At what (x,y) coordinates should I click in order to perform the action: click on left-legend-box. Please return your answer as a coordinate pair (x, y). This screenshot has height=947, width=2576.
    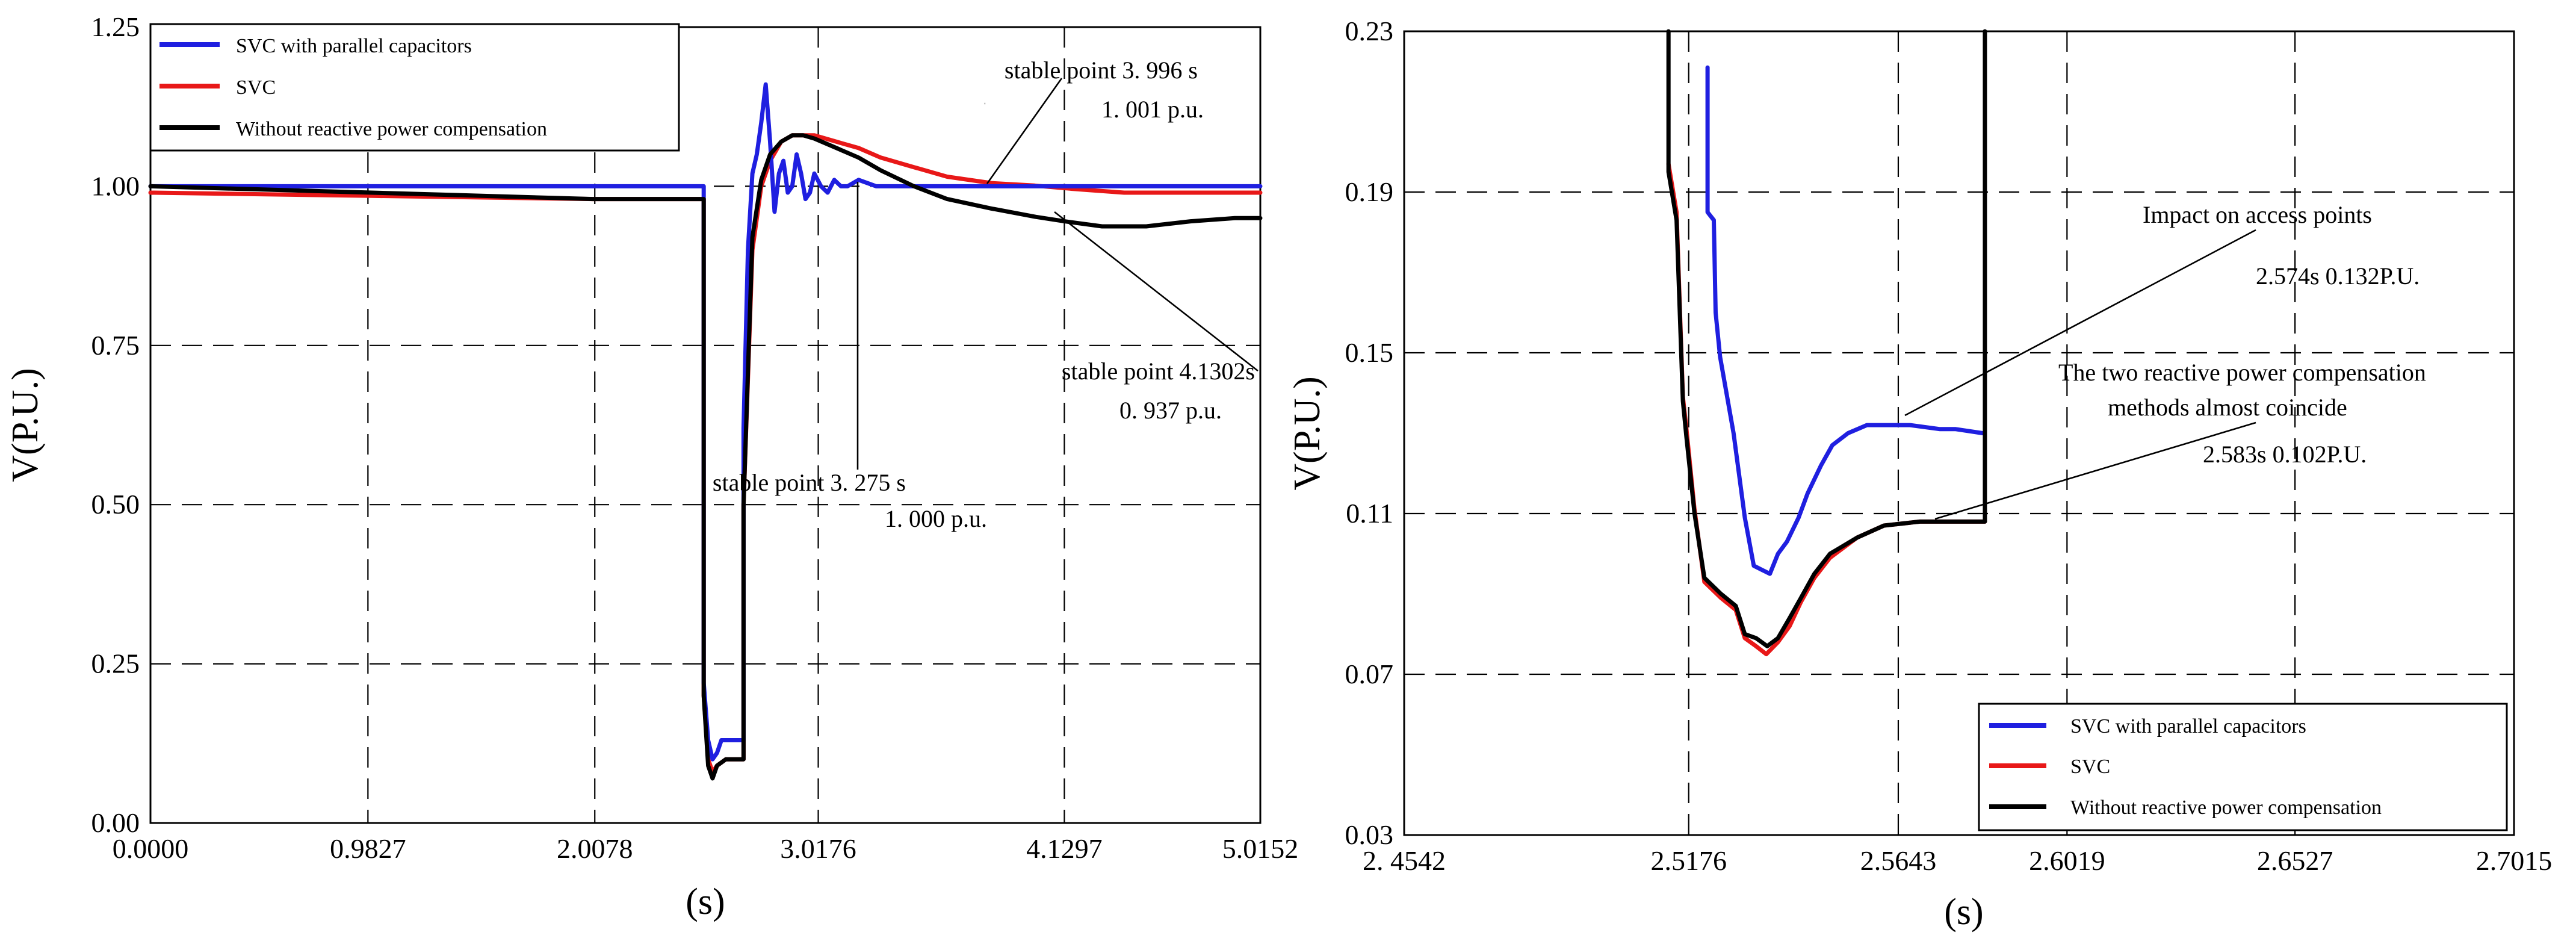
    Looking at the image, I should click on (415, 87).